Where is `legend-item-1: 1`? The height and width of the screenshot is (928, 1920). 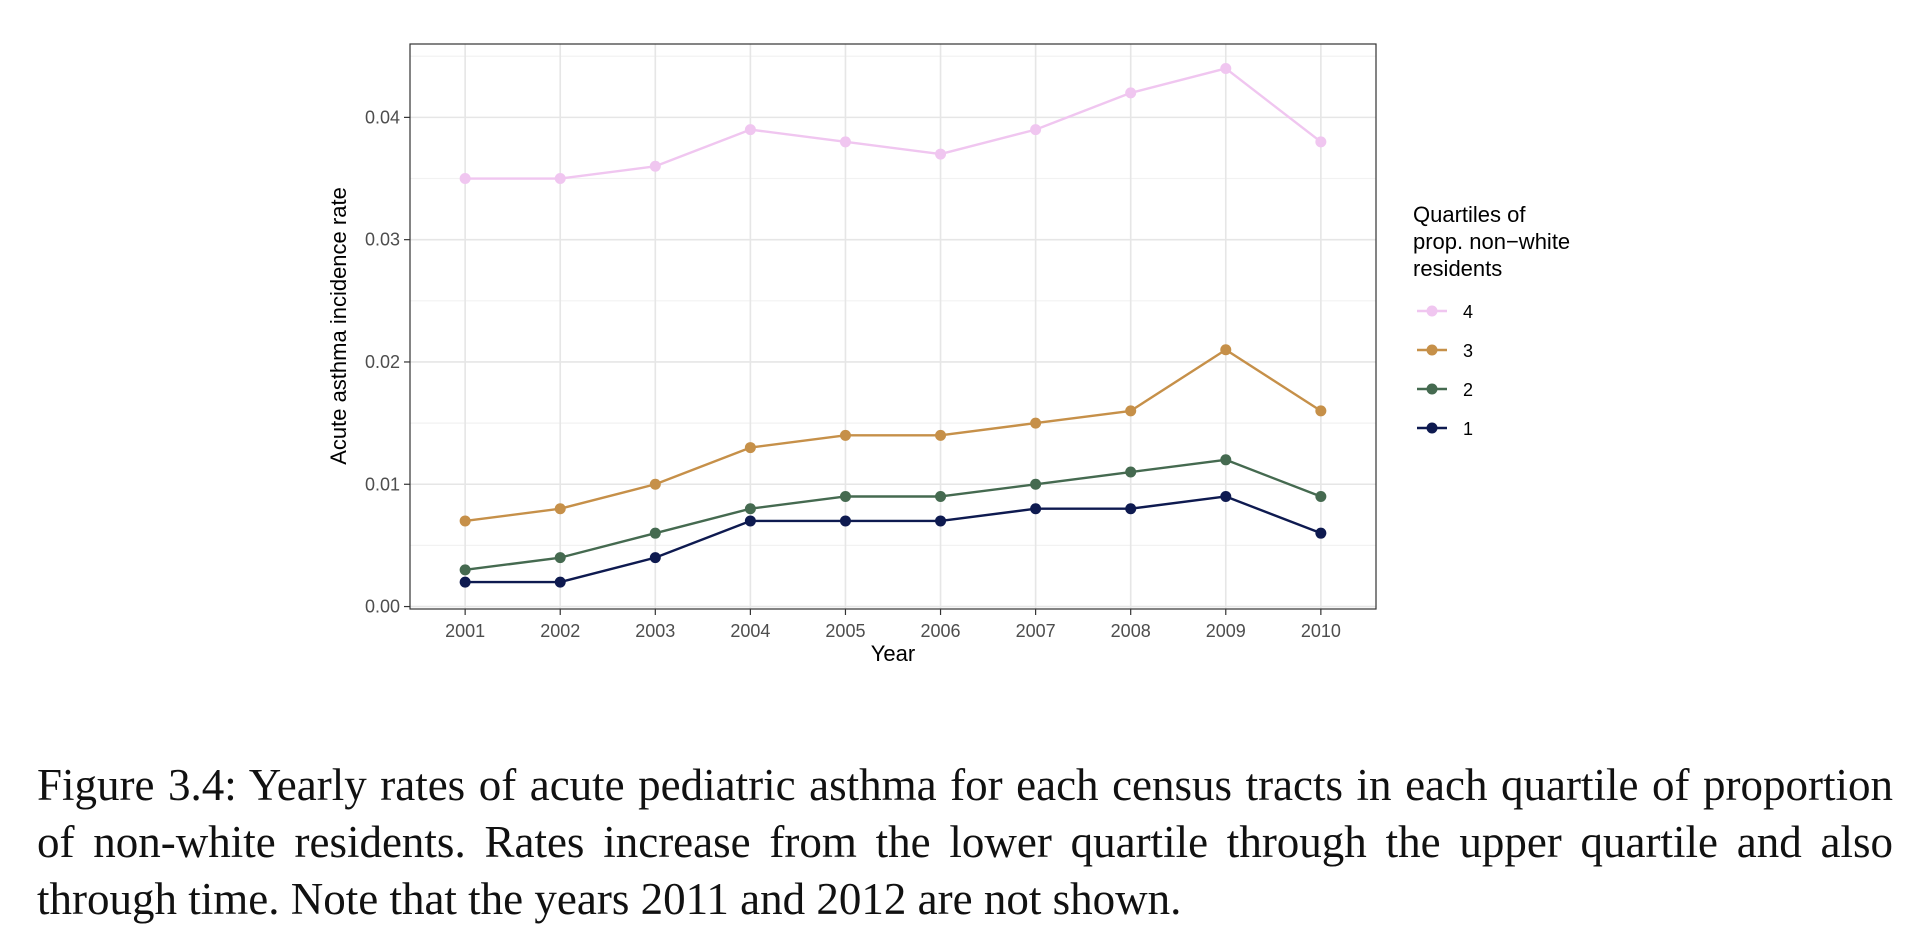 legend-item-1: 1 is located at coordinates (1445, 429).